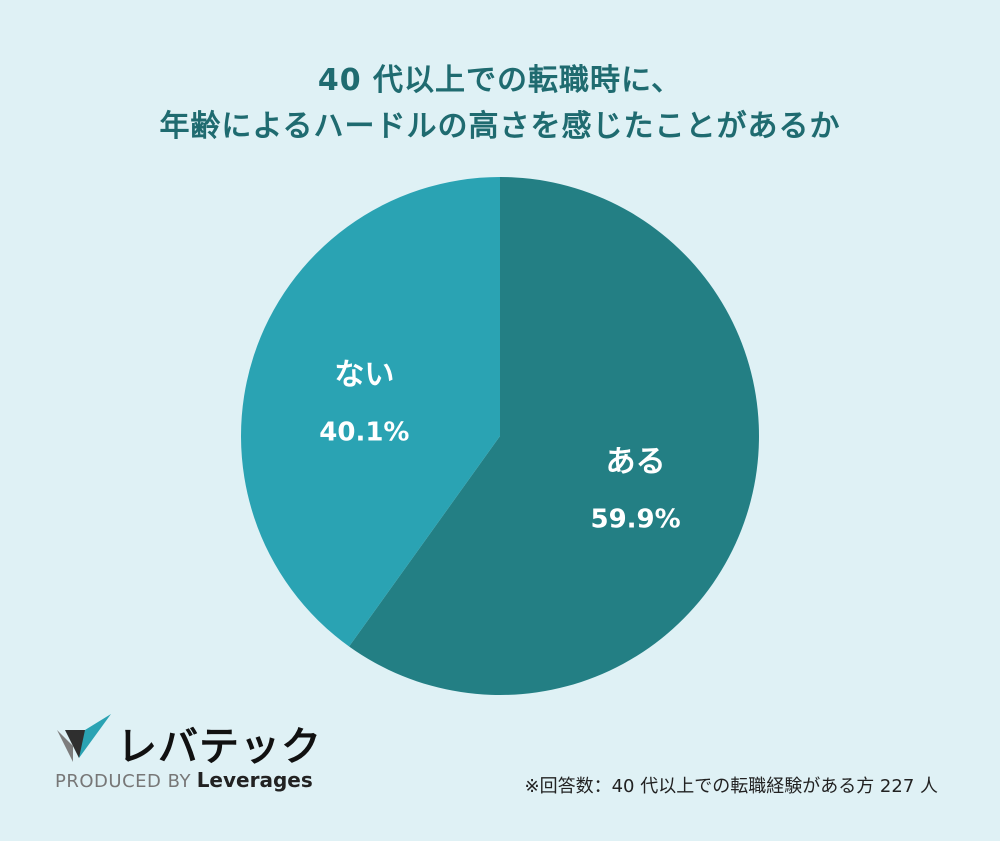  Describe the element at coordinates (731, 786) in the screenshot. I see `footnote: ※回答数：40 代以上での転職経験がある方 227 人` at that location.